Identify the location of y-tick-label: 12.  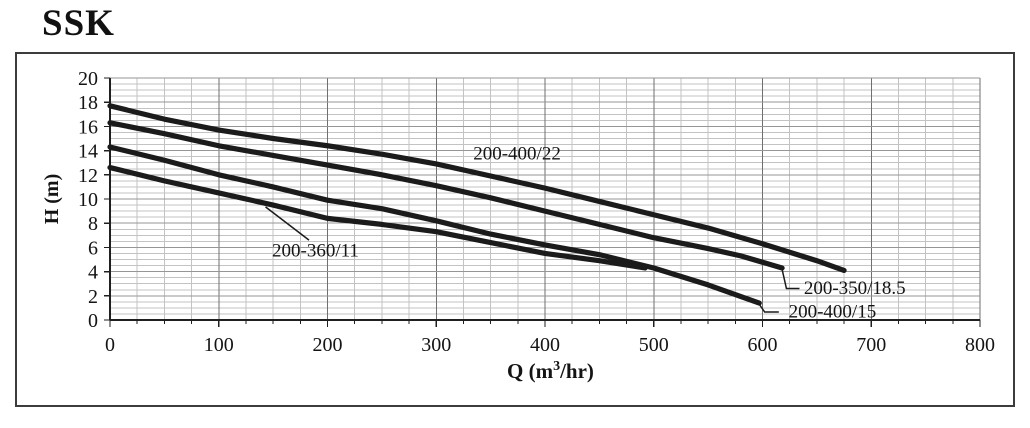
(88, 176).